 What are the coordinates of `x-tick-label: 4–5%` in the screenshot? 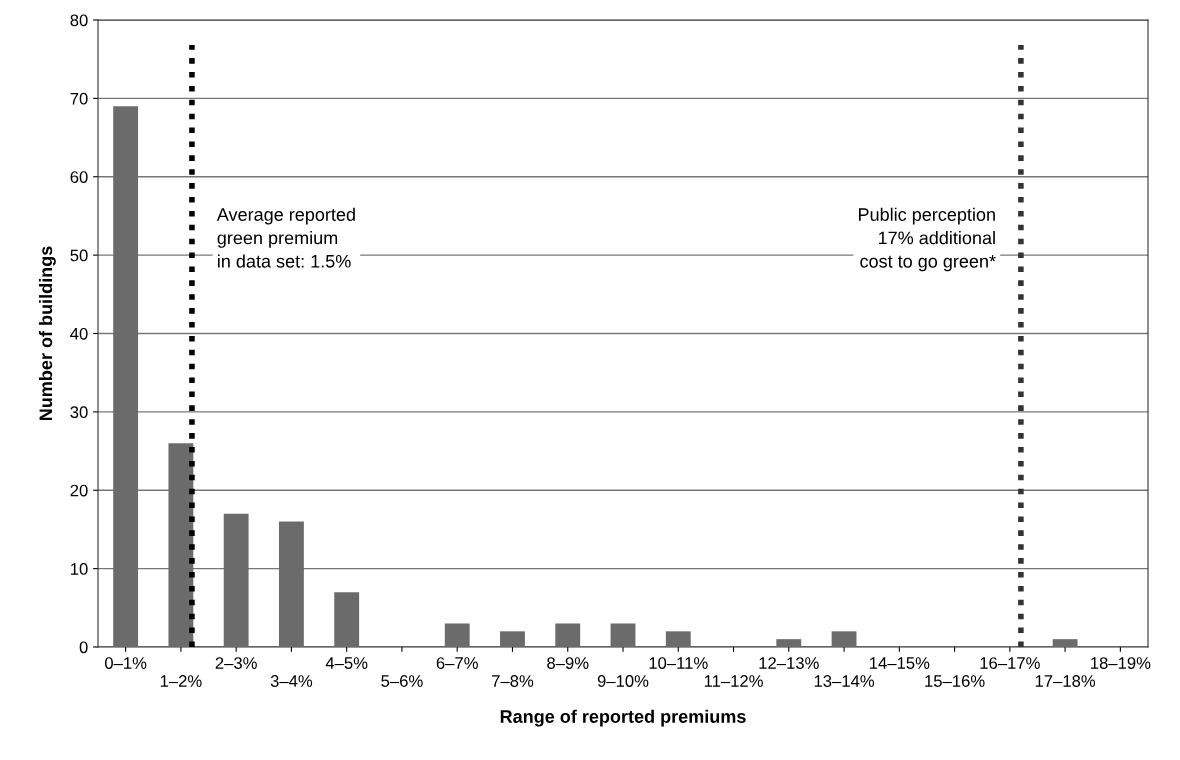 It's located at (346, 663).